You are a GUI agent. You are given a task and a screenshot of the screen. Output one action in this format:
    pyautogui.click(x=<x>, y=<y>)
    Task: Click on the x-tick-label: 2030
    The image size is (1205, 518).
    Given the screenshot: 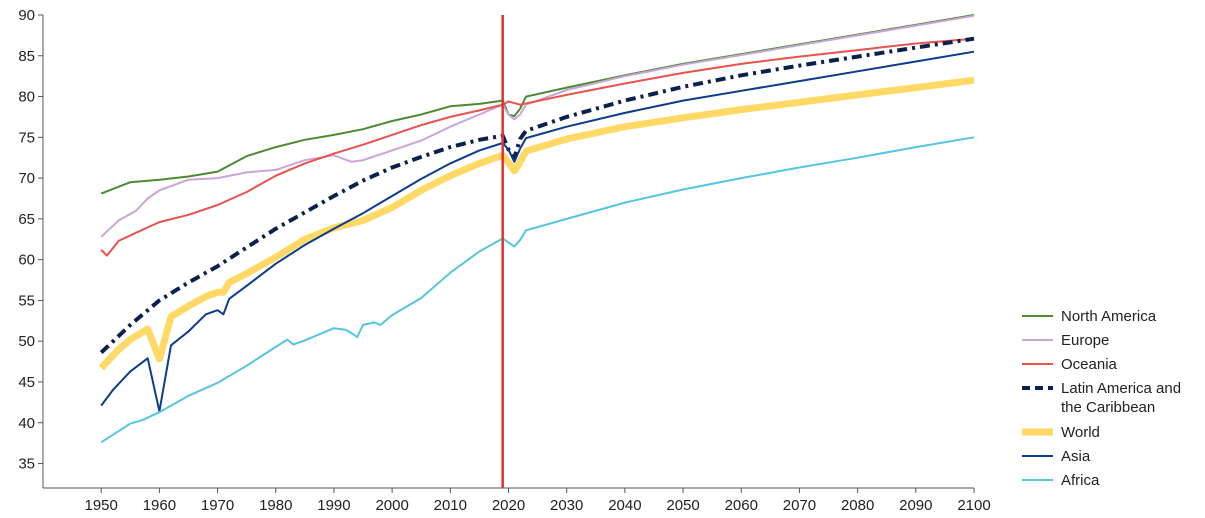 What is the action you would take?
    pyautogui.click(x=566, y=505)
    